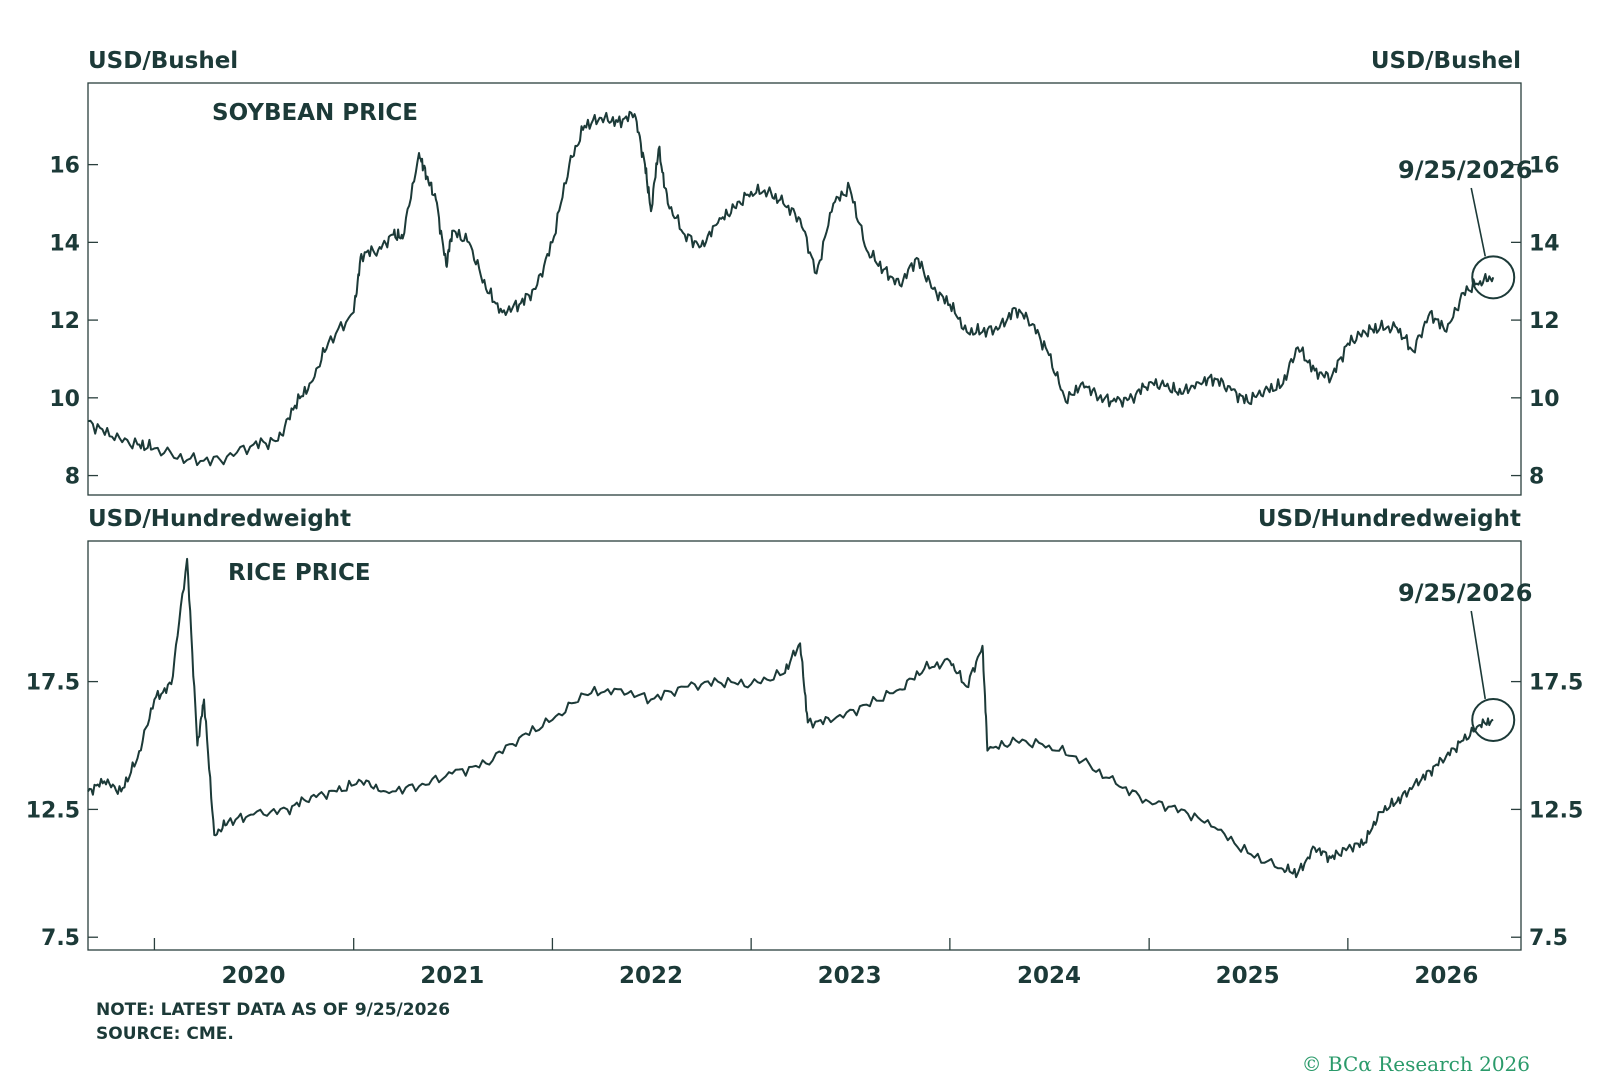 The height and width of the screenshot is (1080, 1600). What do you see at coordinates (254, 976) in the screenshot?
I see `xtick-label: 2020` at bounding box center [254, 976].